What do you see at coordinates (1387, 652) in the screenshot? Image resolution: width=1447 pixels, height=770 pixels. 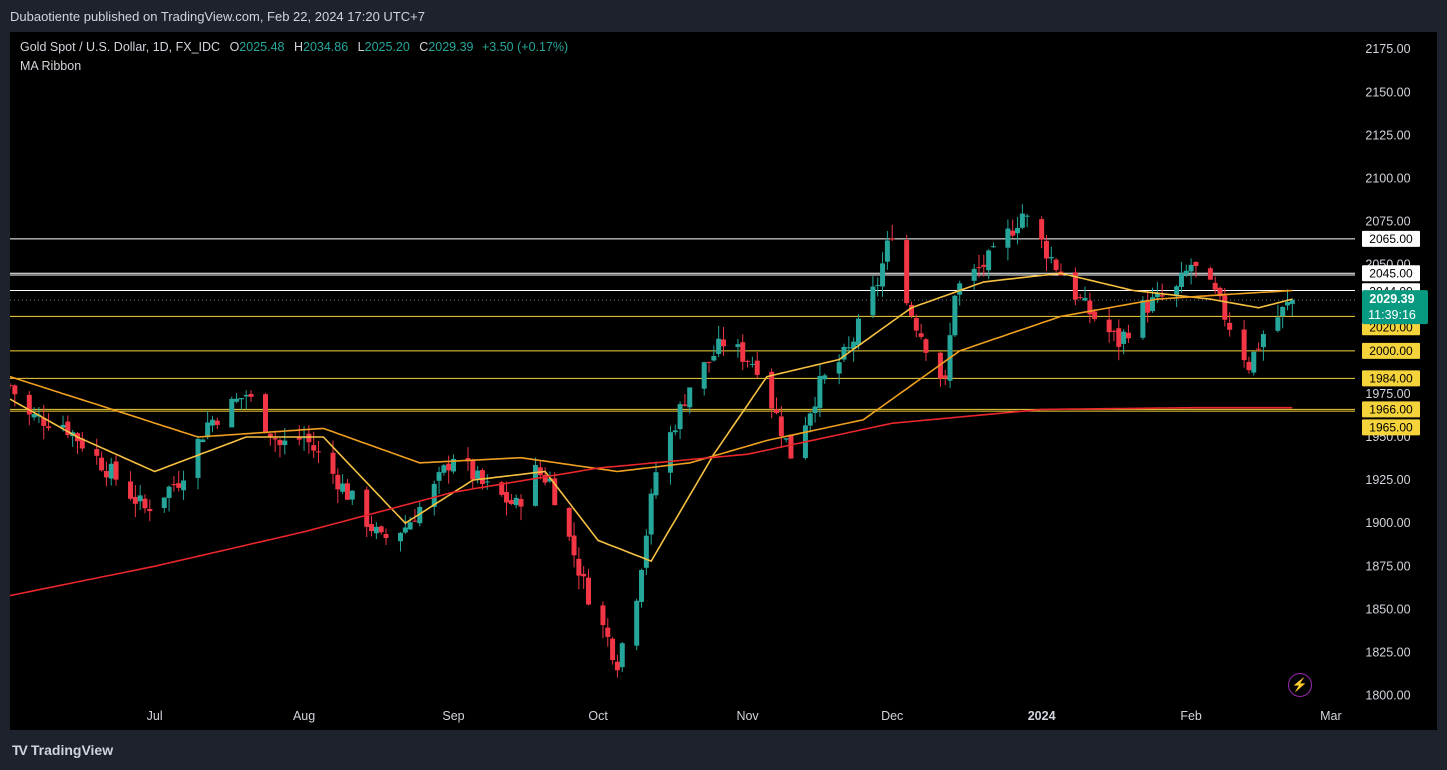 I see `y-tick-label: 1825.00` at bounding box center [1387, 652].